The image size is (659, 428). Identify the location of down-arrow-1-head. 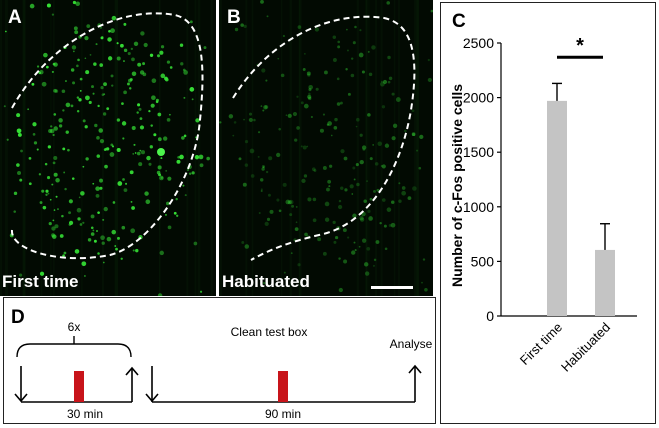
(21, 398).